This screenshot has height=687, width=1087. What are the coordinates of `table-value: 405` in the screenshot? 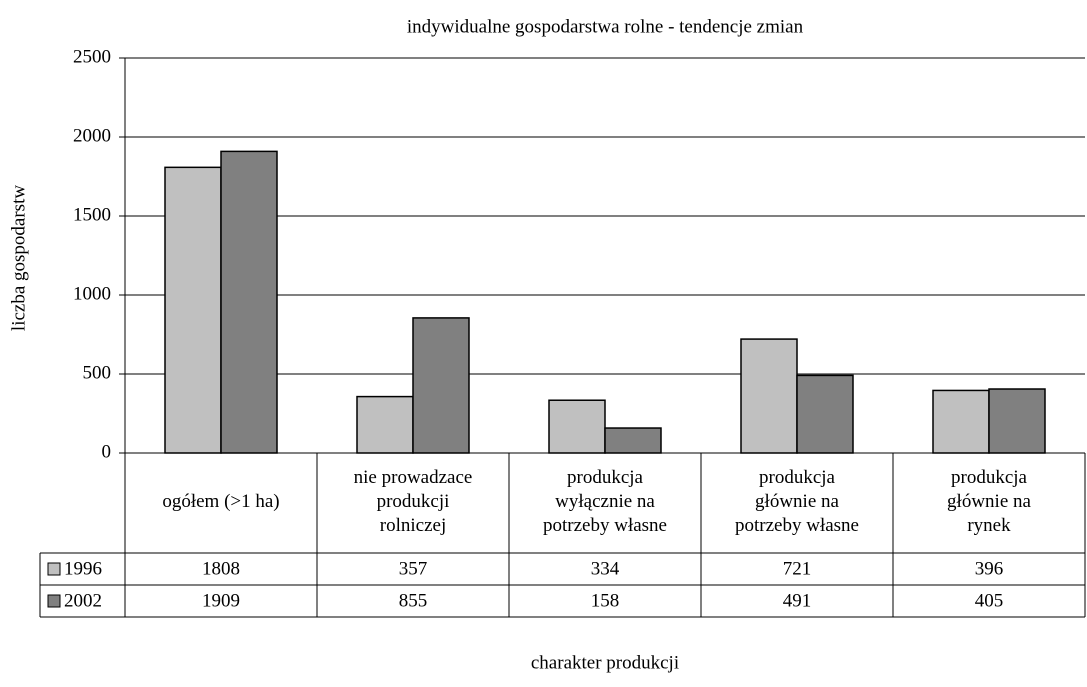 It's located at (989, 600).